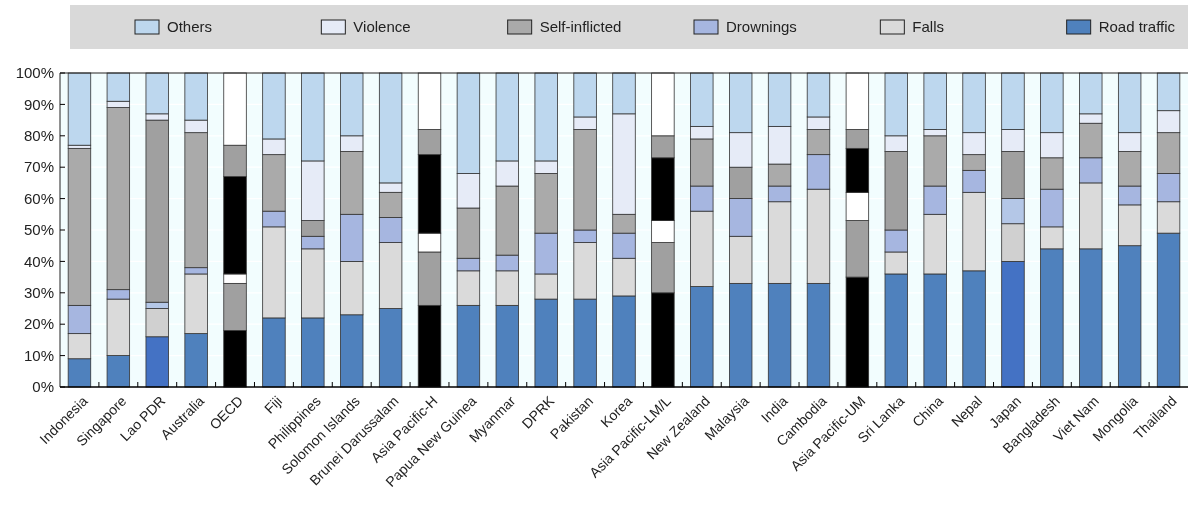 Image resolution: width=1194 pixels, height=505 pixels. I want to click on y-tick-label: 20%, so click(38, 324).